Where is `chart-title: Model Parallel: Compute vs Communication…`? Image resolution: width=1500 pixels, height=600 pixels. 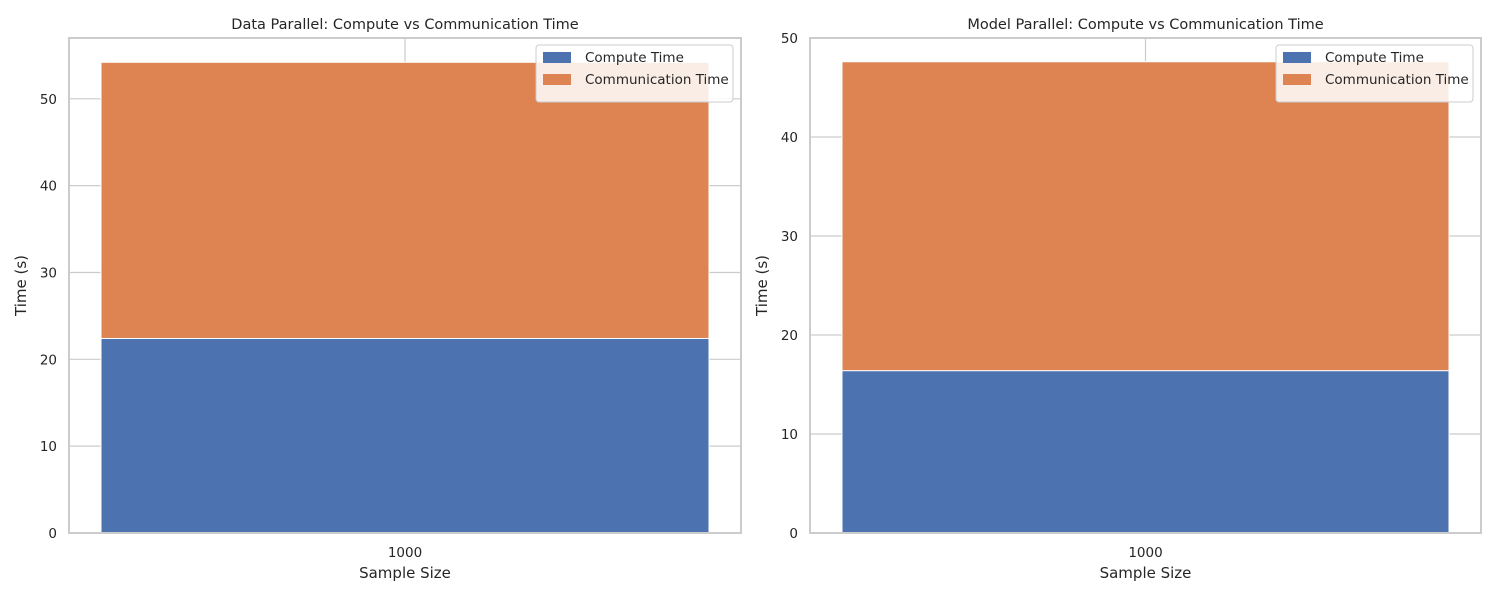 chart-title: Model Parallel: Compute vs Communication… is located at coordinates (1145, 25).